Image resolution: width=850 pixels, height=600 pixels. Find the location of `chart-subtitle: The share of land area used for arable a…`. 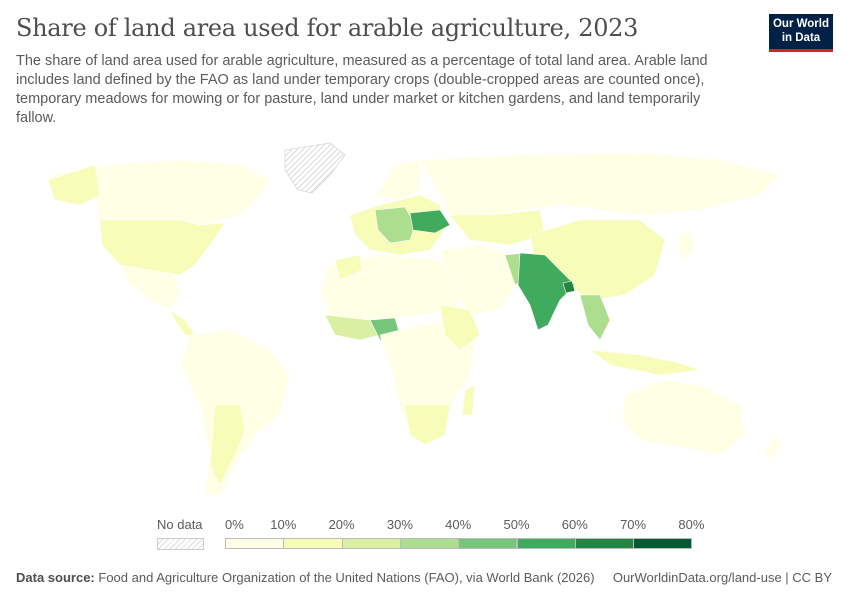

chart-subtitle: The share of land area used for arable a… is located at coordinates (362, 89).